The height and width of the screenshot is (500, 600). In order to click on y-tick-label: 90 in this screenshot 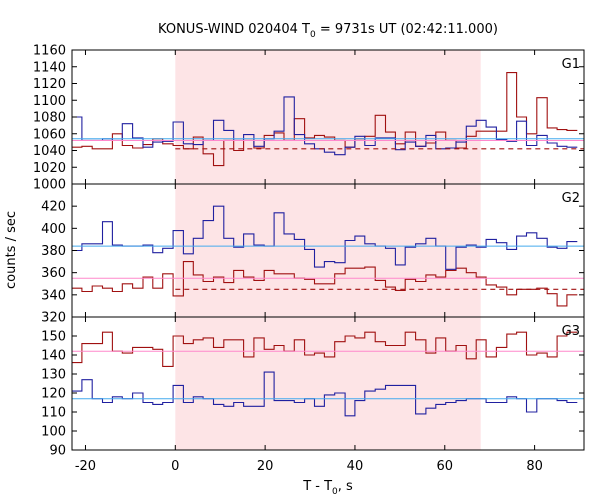, I will do `click(57, 451)`.